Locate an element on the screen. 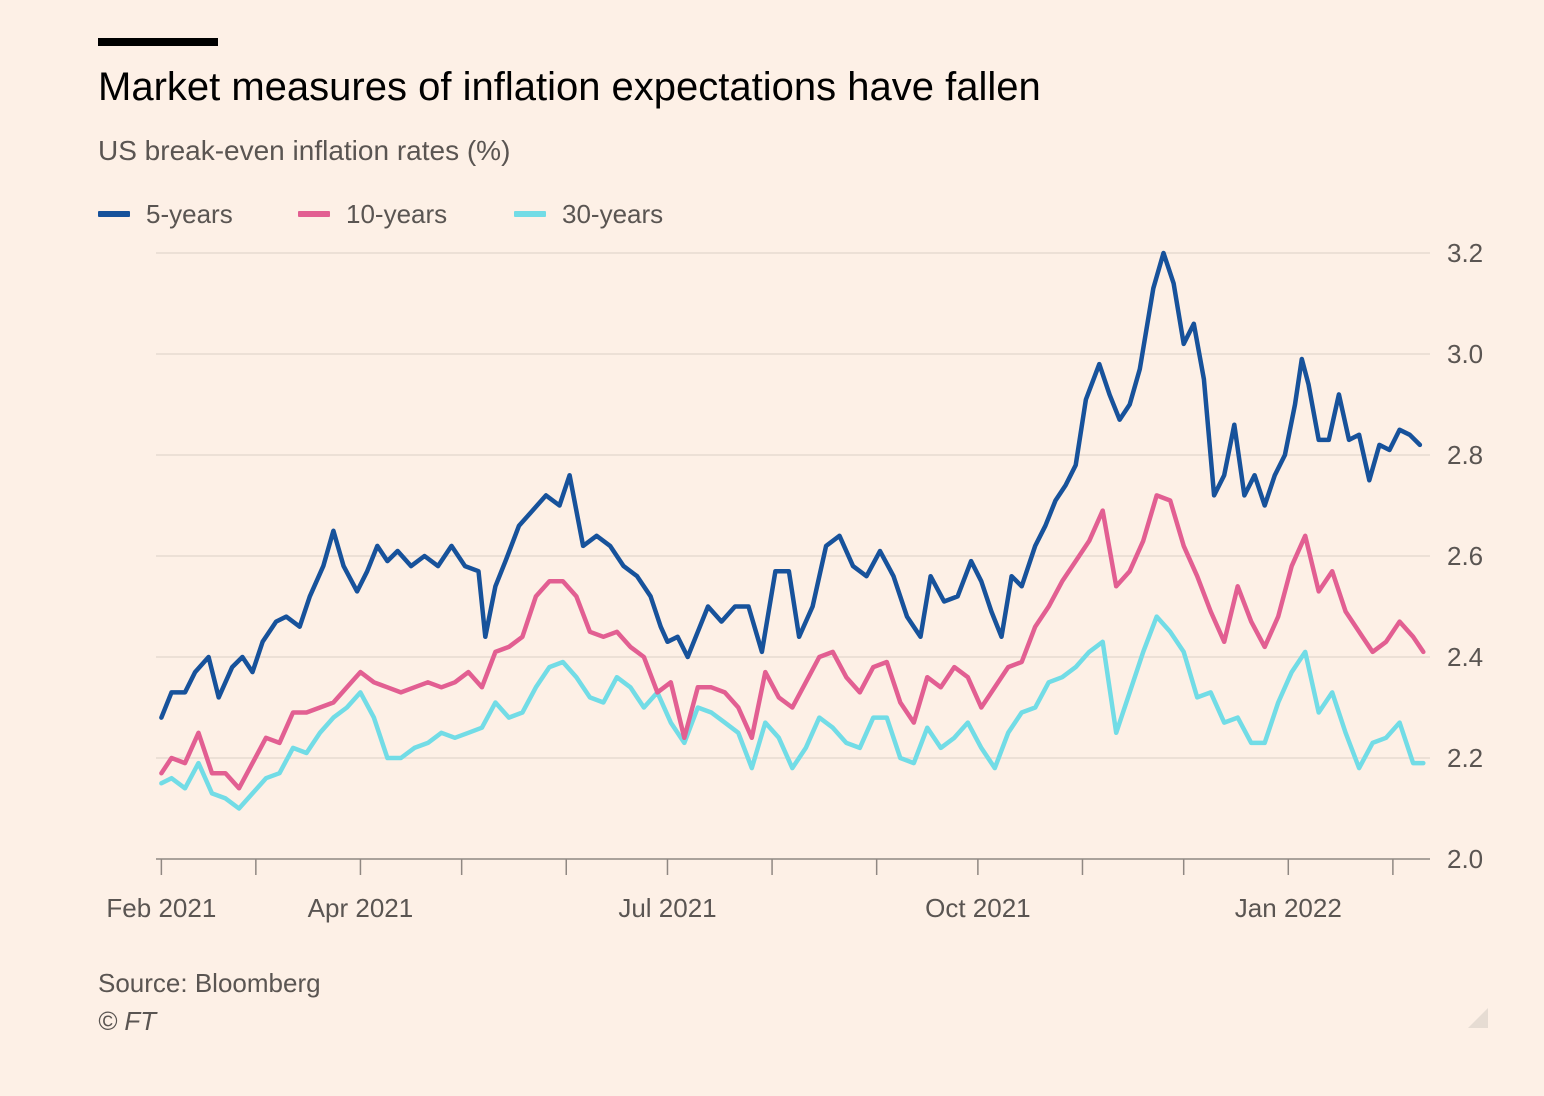 This screenshot has height=1096, width=1544. x-tick-label: Apr 2021 is located at coordinates (361, 908).